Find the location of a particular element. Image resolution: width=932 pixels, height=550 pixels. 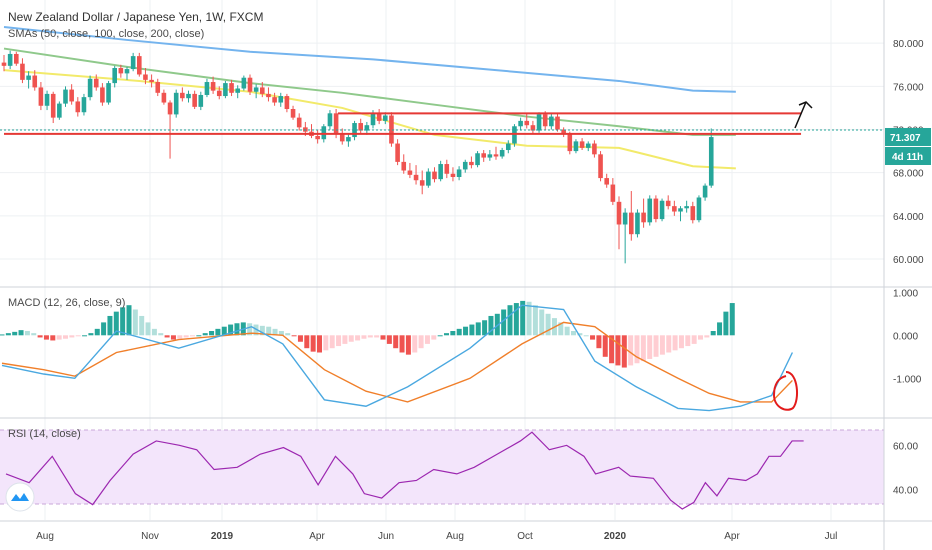

time-tick-label: 2019 is located at coordinates (222, 536).